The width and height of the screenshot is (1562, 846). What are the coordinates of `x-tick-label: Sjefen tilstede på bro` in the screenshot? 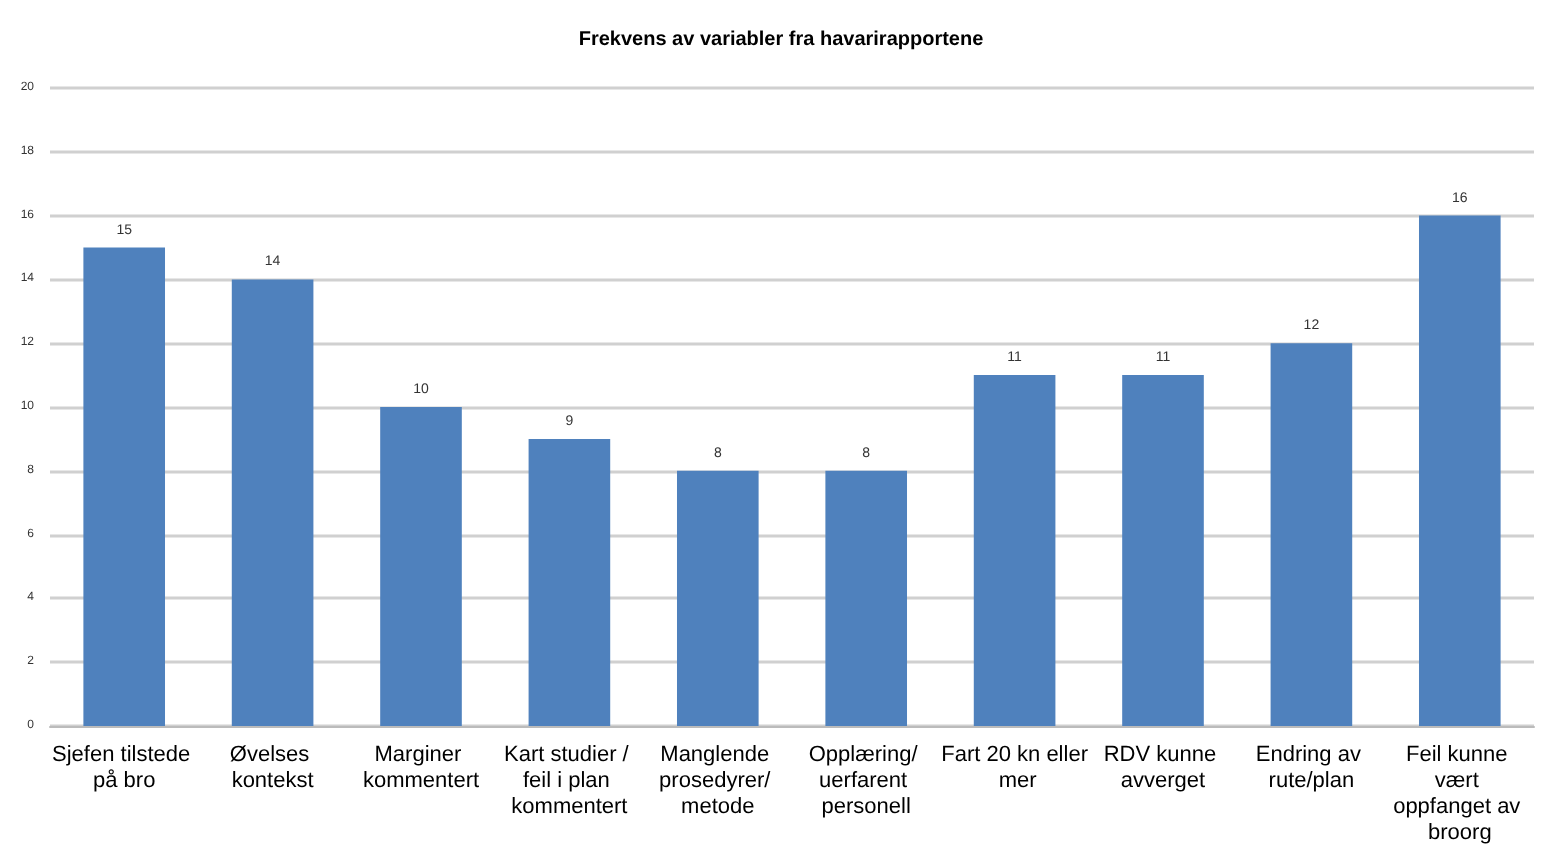 It's located at (124, 768).